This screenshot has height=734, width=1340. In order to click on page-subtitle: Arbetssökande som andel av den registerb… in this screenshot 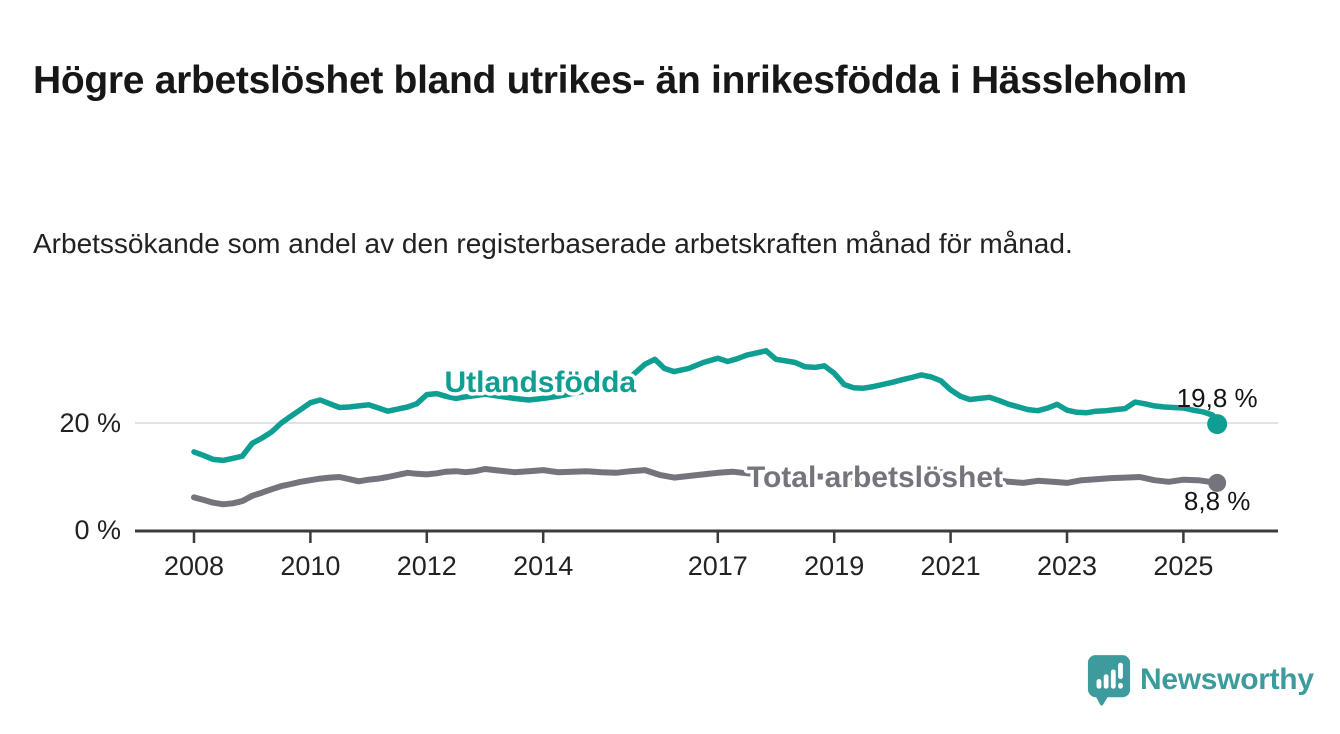, I will do `click(553, 243)`.